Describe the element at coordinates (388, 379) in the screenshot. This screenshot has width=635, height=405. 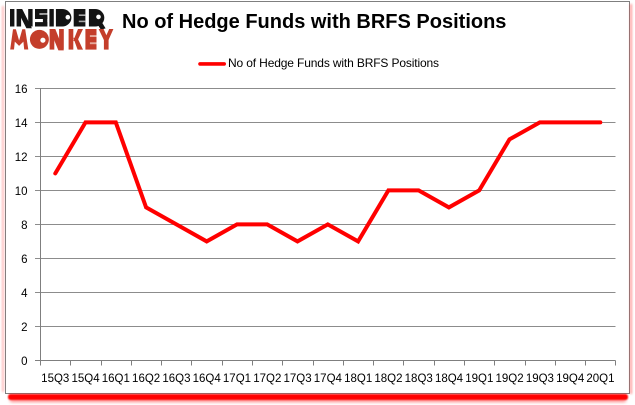
I see `svg-text: 18Q2` at that location.